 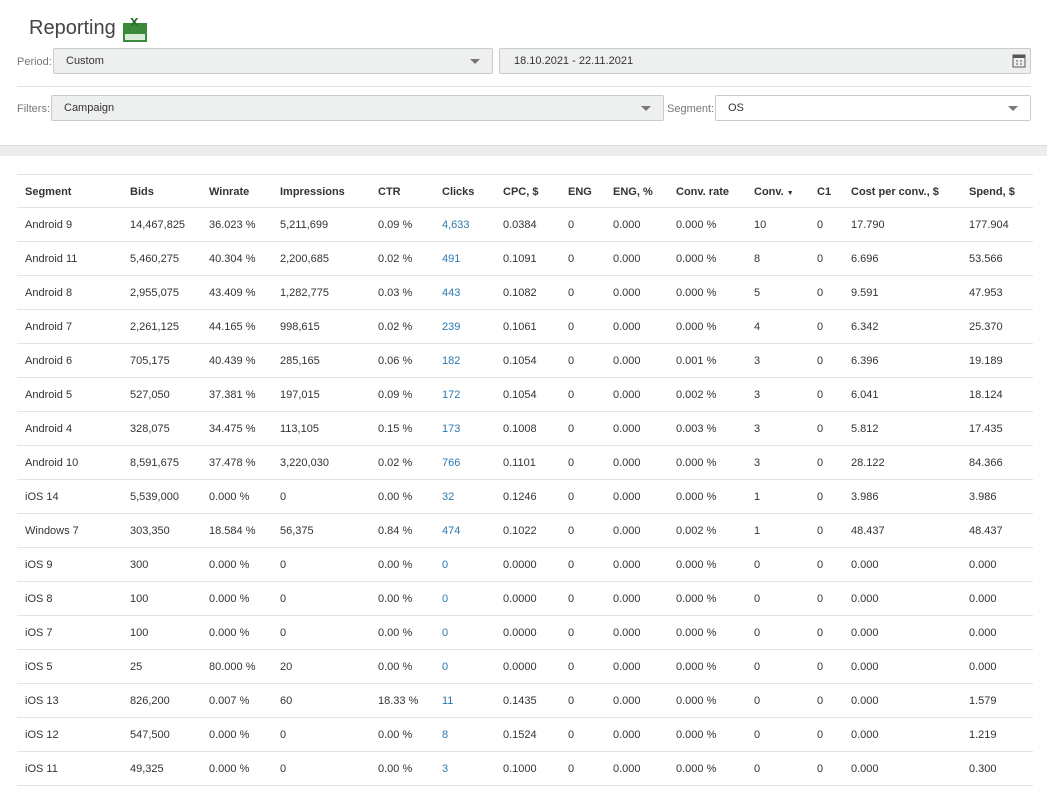 What do you see at coordinates (520, 497) in the screenshot?
I see `table-cell: 0.1246` at bounding box center [520, 497].